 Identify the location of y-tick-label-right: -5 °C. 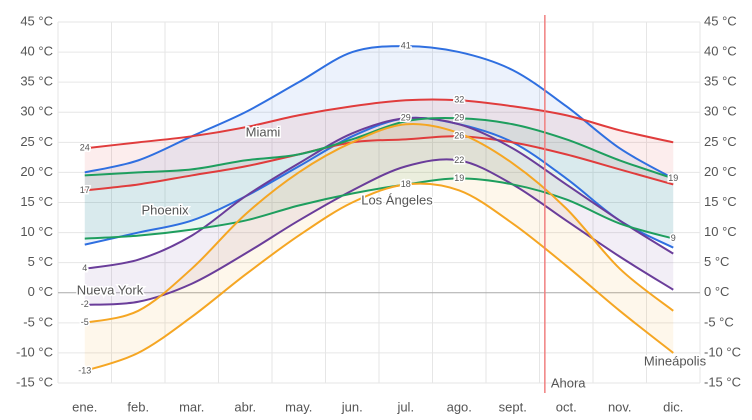
(719, 321).